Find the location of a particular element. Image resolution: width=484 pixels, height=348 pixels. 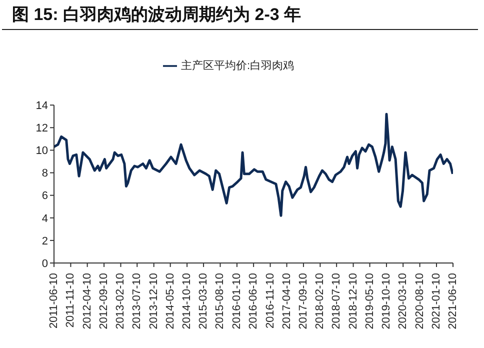

x-tick-label: 2018-07-10 is located at coordinates (336, 301).